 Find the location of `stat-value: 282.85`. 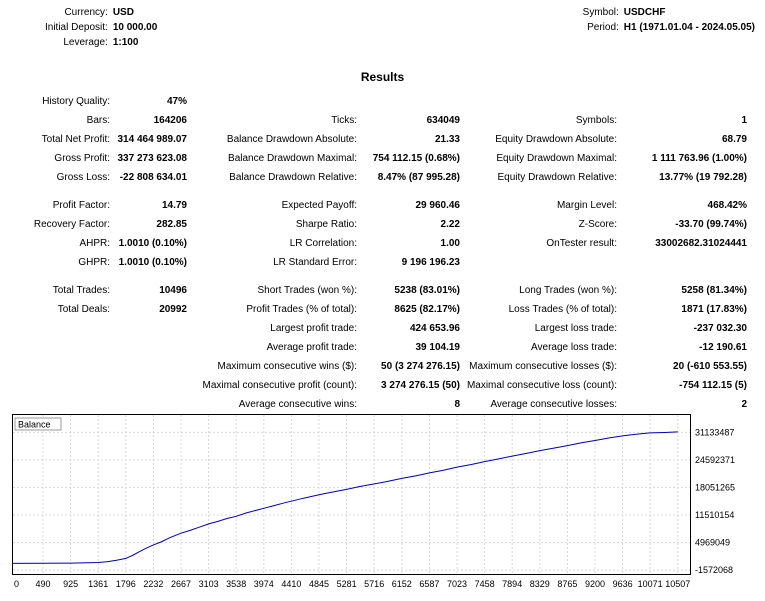

stat-value: 282.85 is located at coordinates (171, 224).